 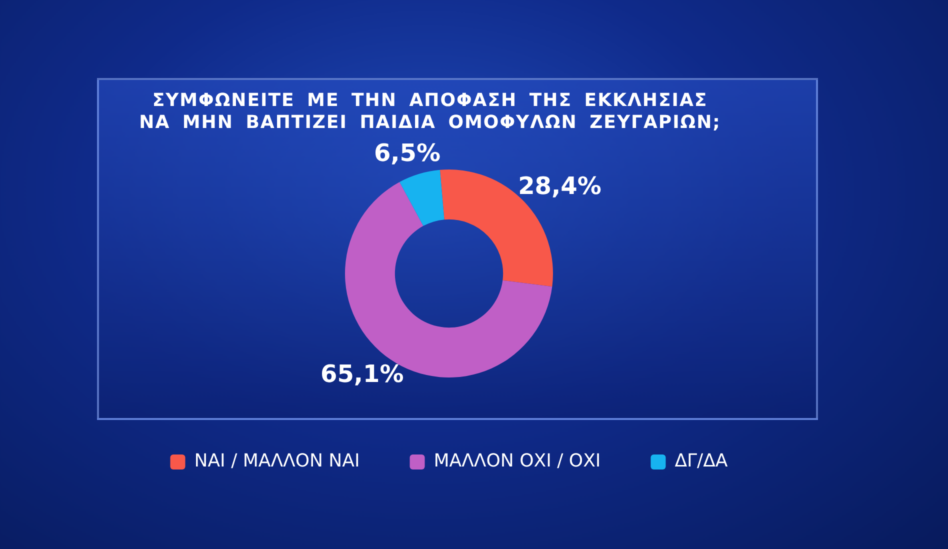 What do you see at coordinates (277, 461) in the screenshot?
I see `legend-label: ΝΑΙ / ΜΑΛΛΟΝ ΝΑΙ` at bounding box center [277, 461].